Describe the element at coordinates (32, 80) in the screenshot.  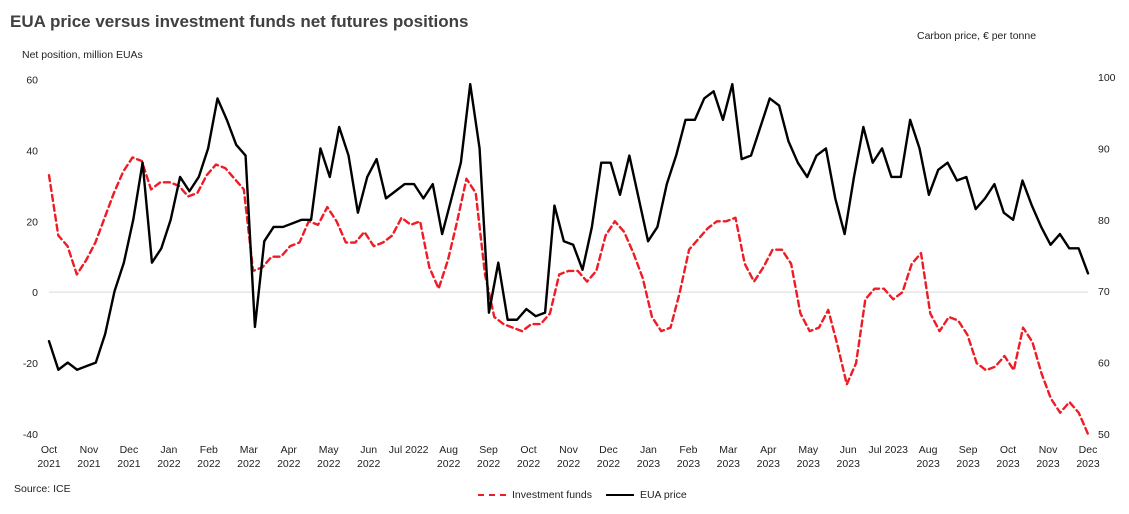
I see `left-tick-label: 60` at that location.